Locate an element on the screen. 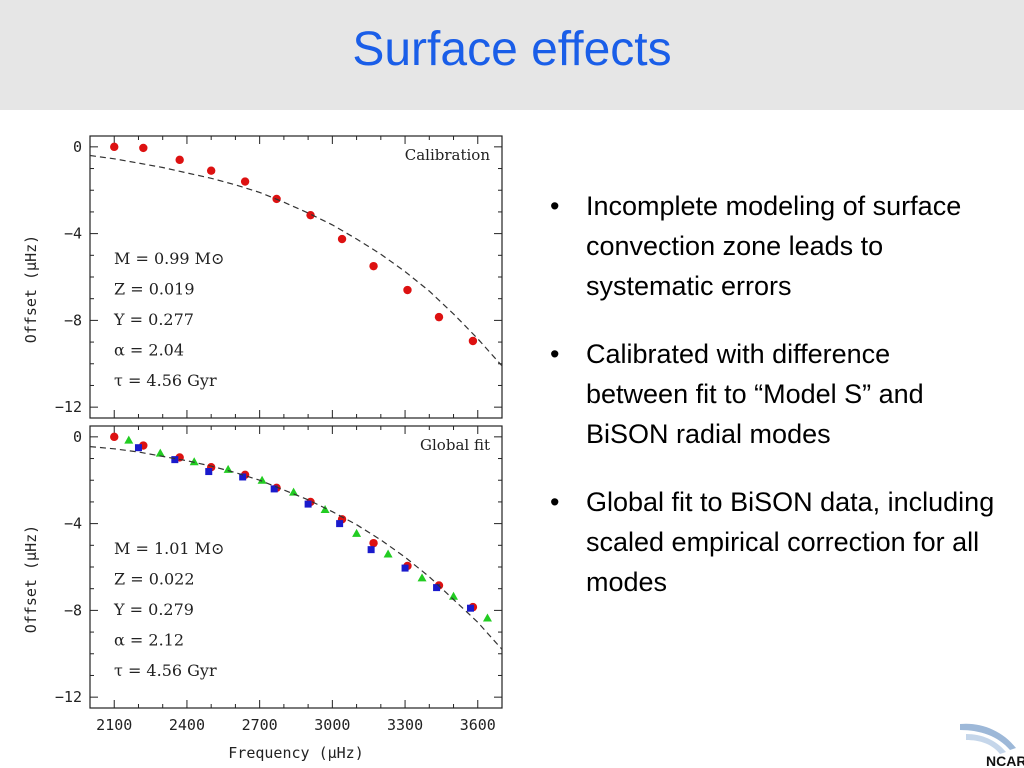  parameter-text: α = 2.04 is located at coordinates (149, 350).